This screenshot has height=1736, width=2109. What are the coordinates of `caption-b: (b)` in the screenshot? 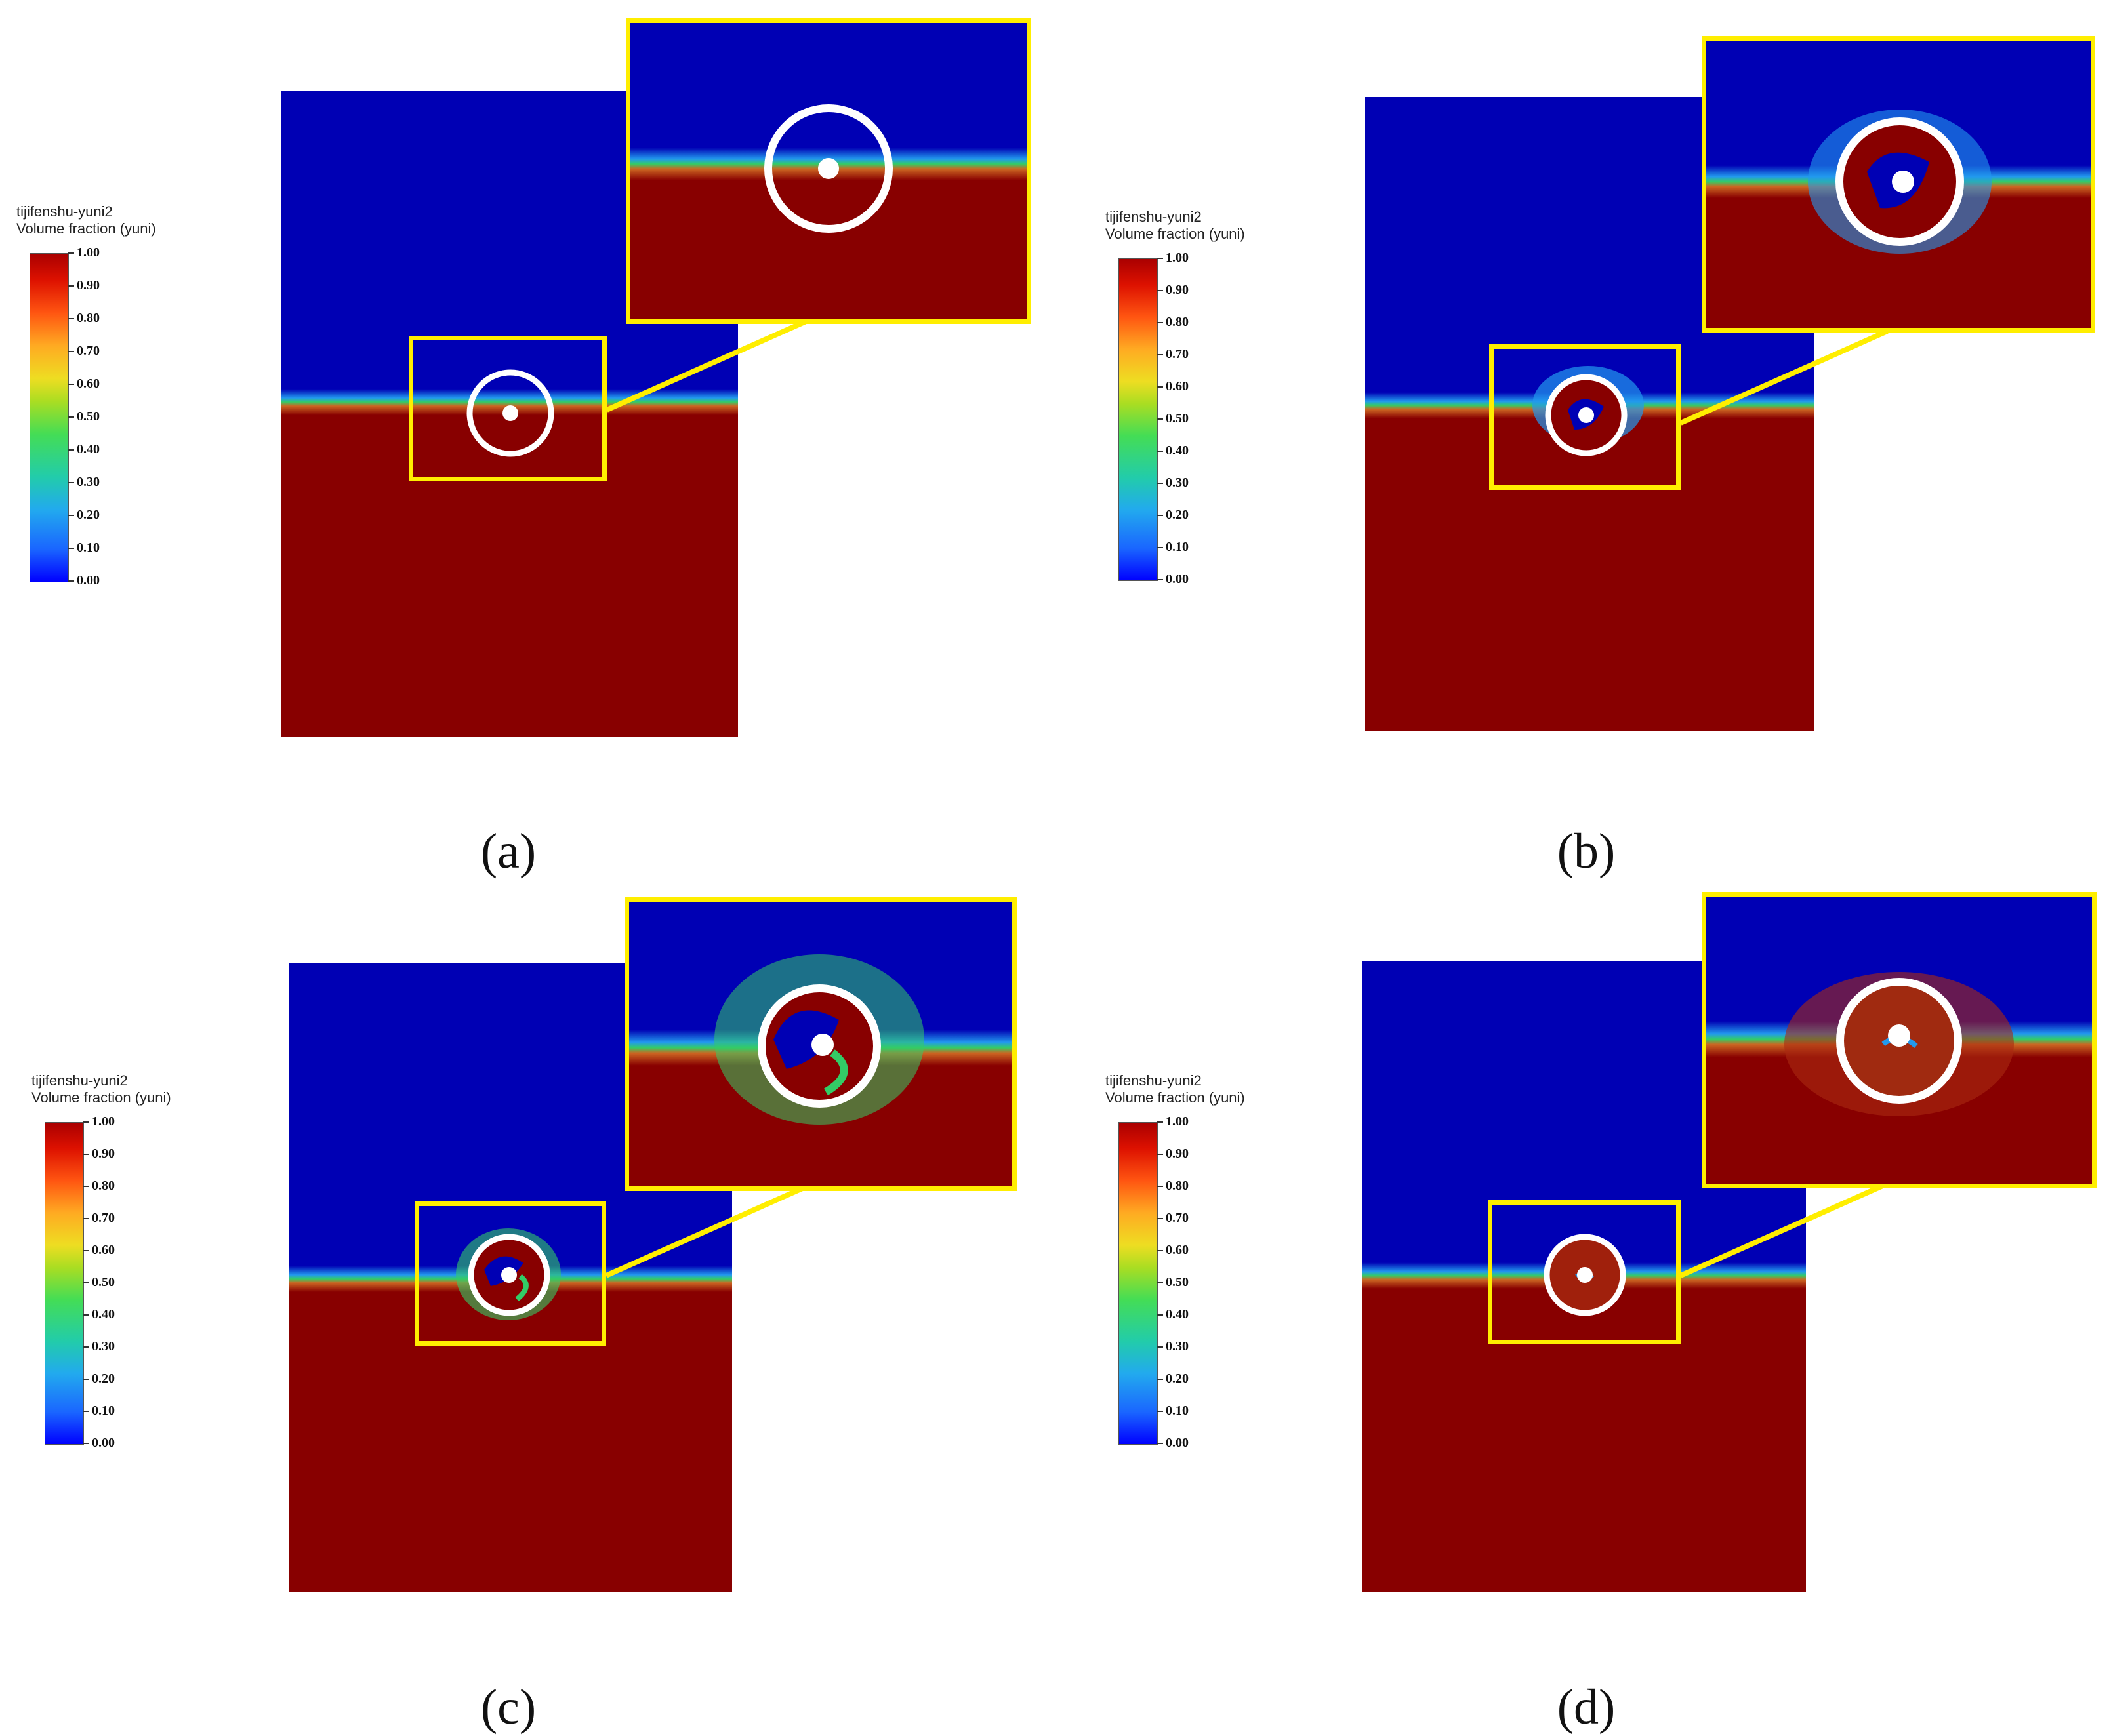 It's located at (1586, 851).